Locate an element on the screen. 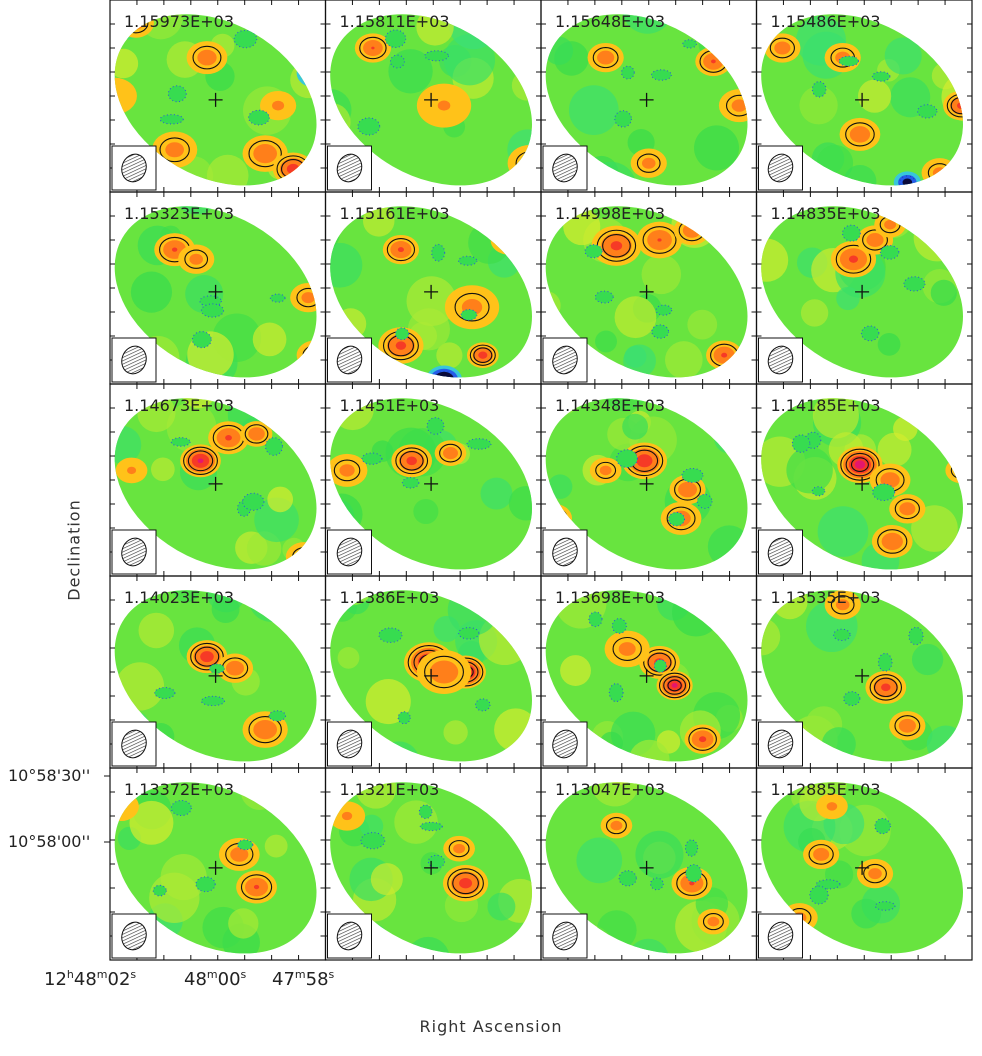 This screenshot has width=982, height=1056. channel-velocity-label: 1.14185E+03 is located at coordinates (826, 405).